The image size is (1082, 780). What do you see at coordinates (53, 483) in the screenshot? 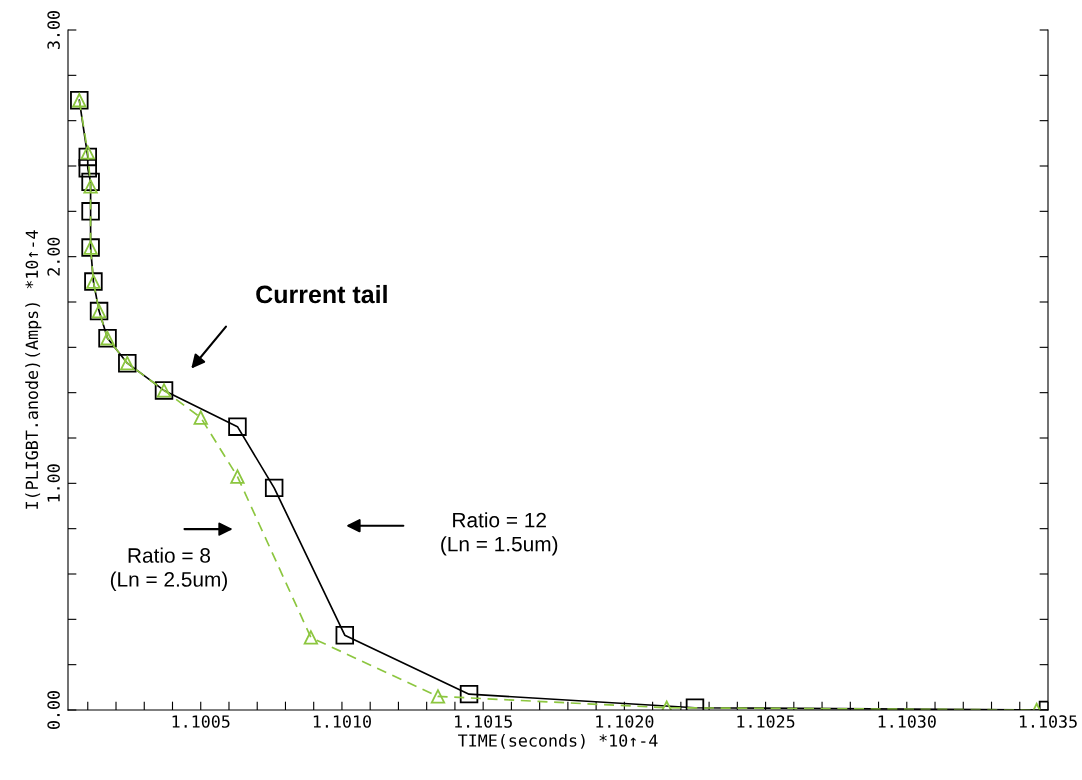
I see `y-tick-label: 1.00` at bounding box center [53, 483].